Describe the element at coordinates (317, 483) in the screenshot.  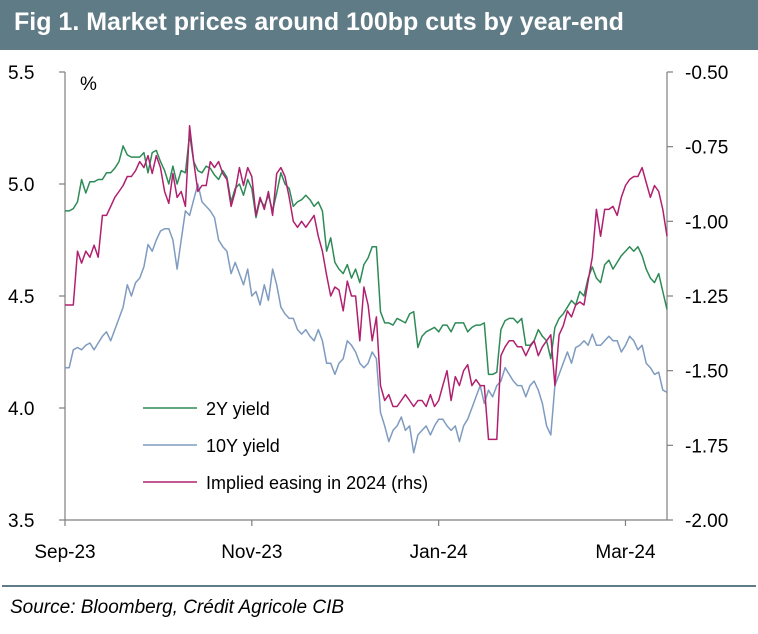
I see `legend-label-easing: Implied easing in 2024 (rhs)` at that location.